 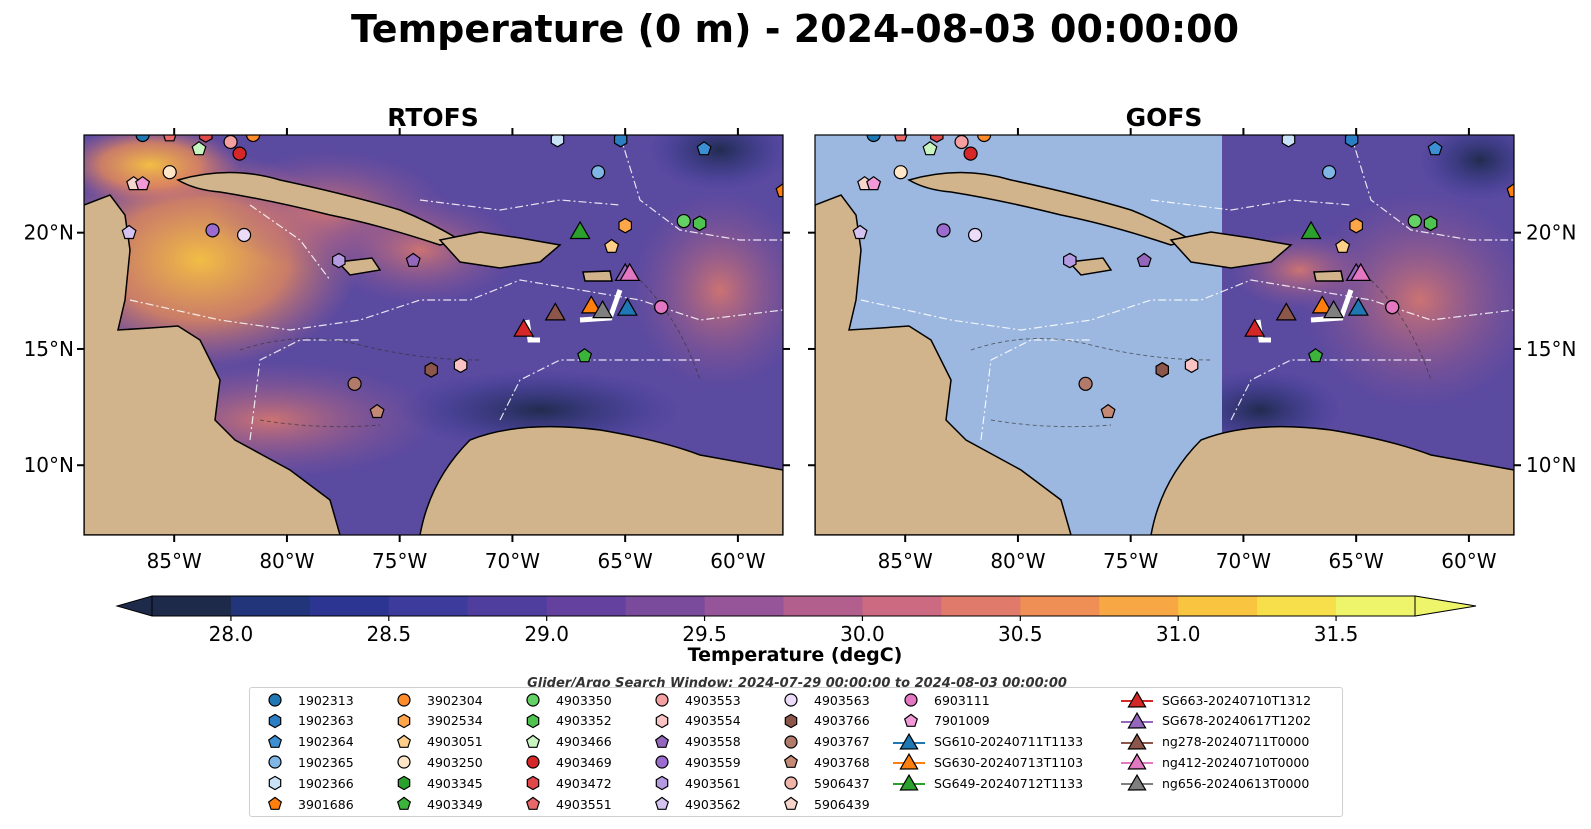 I want to click on legend-item: ng278-20240711T0000, so click(x=1214, y=742).